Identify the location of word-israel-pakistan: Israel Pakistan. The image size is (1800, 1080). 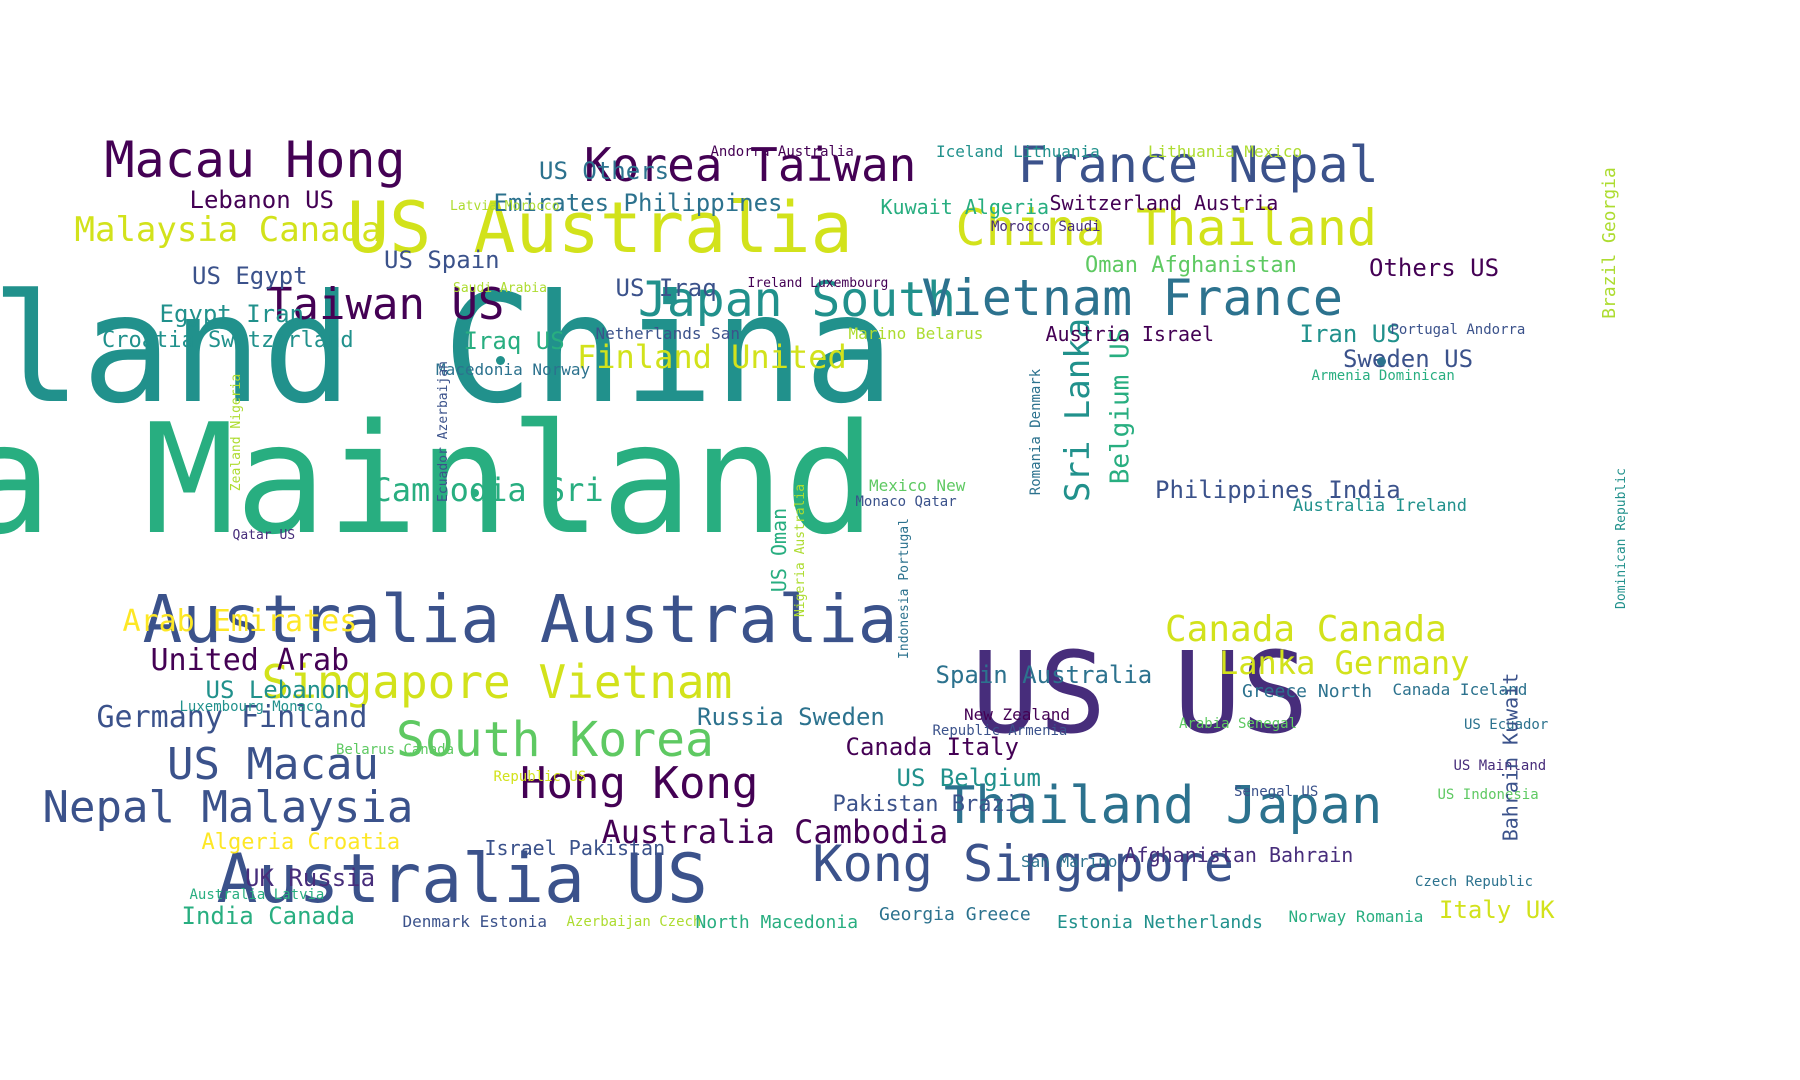
(575, 848).